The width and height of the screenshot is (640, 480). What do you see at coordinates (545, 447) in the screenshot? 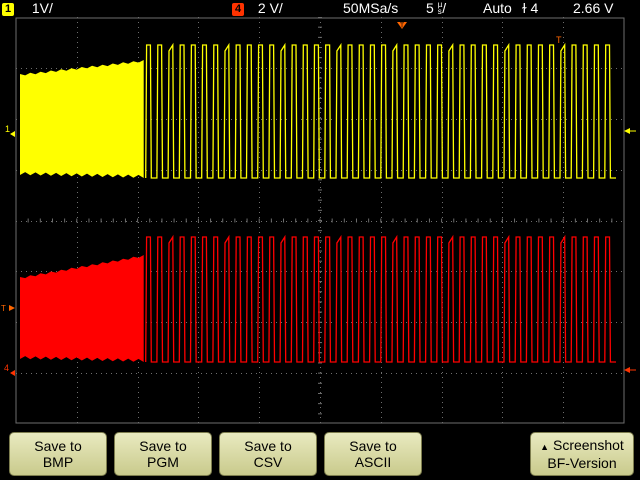
I see `up-triangle-icon: ▲` at bounding box center [545, 447].